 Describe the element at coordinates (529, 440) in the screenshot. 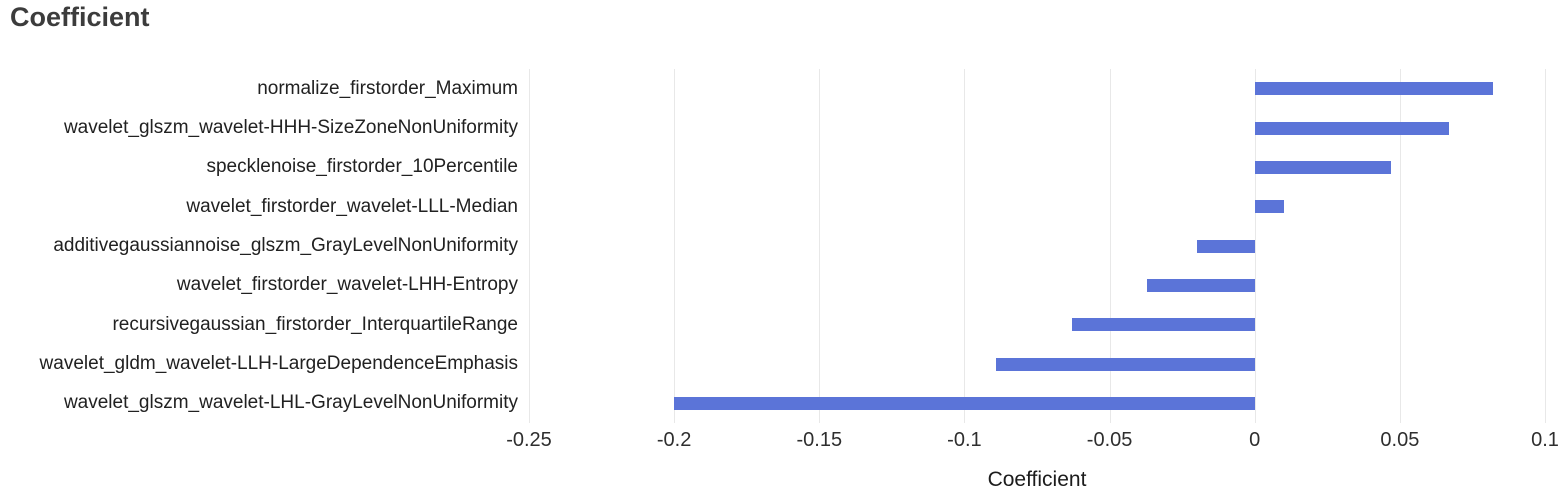

I see `x-axis-tick-label: -0.25` at that location.